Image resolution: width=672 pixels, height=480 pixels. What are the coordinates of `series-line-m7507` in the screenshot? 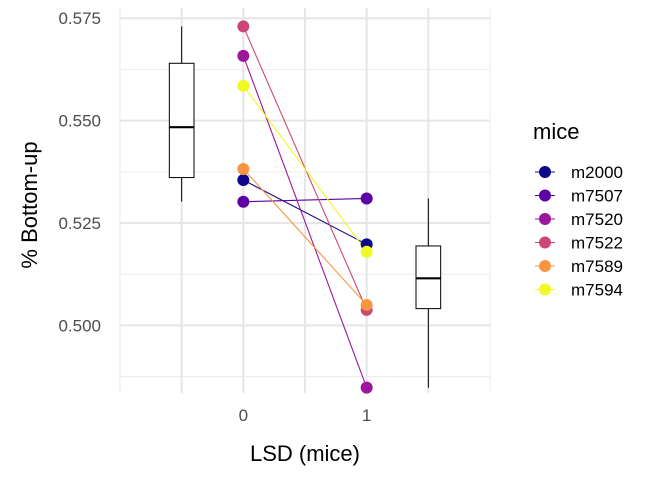 It's located at (305, 200).